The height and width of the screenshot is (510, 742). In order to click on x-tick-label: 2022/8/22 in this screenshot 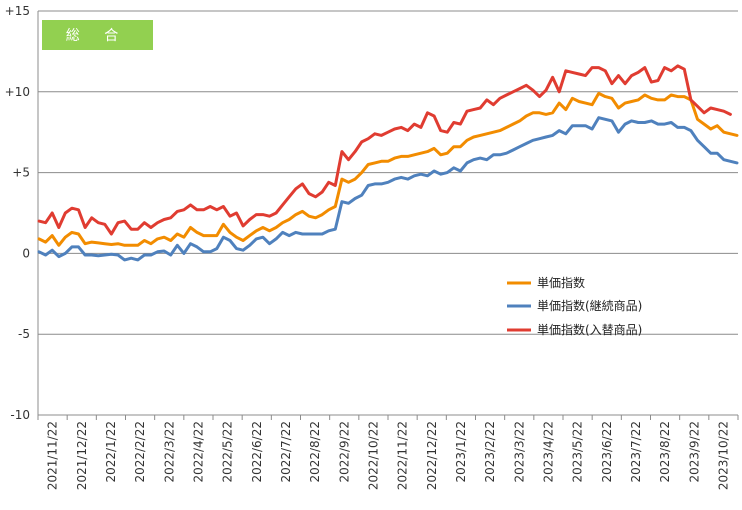, I will do `click(315, 452)`.